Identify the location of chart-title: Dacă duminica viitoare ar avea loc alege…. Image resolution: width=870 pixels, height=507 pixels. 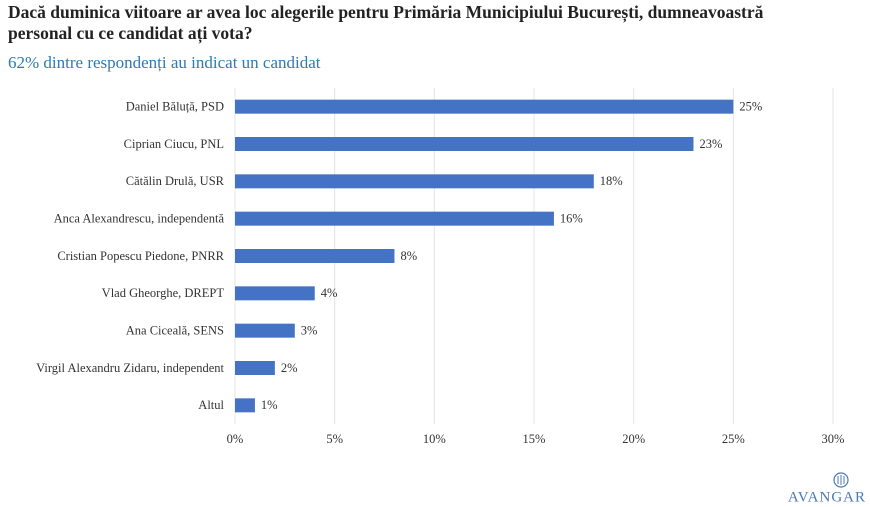
(386, 22).